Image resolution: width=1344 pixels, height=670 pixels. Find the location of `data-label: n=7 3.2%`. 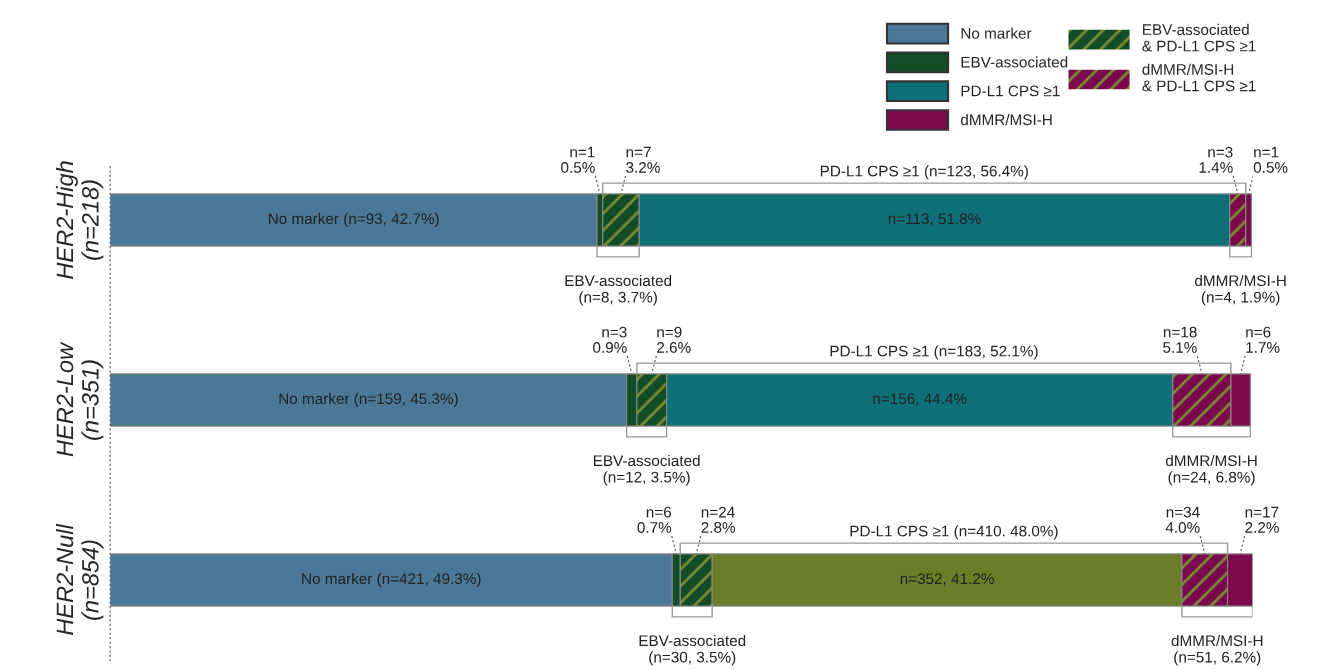

data-label: n=7 3.2% is located at coordinates (643, 159).